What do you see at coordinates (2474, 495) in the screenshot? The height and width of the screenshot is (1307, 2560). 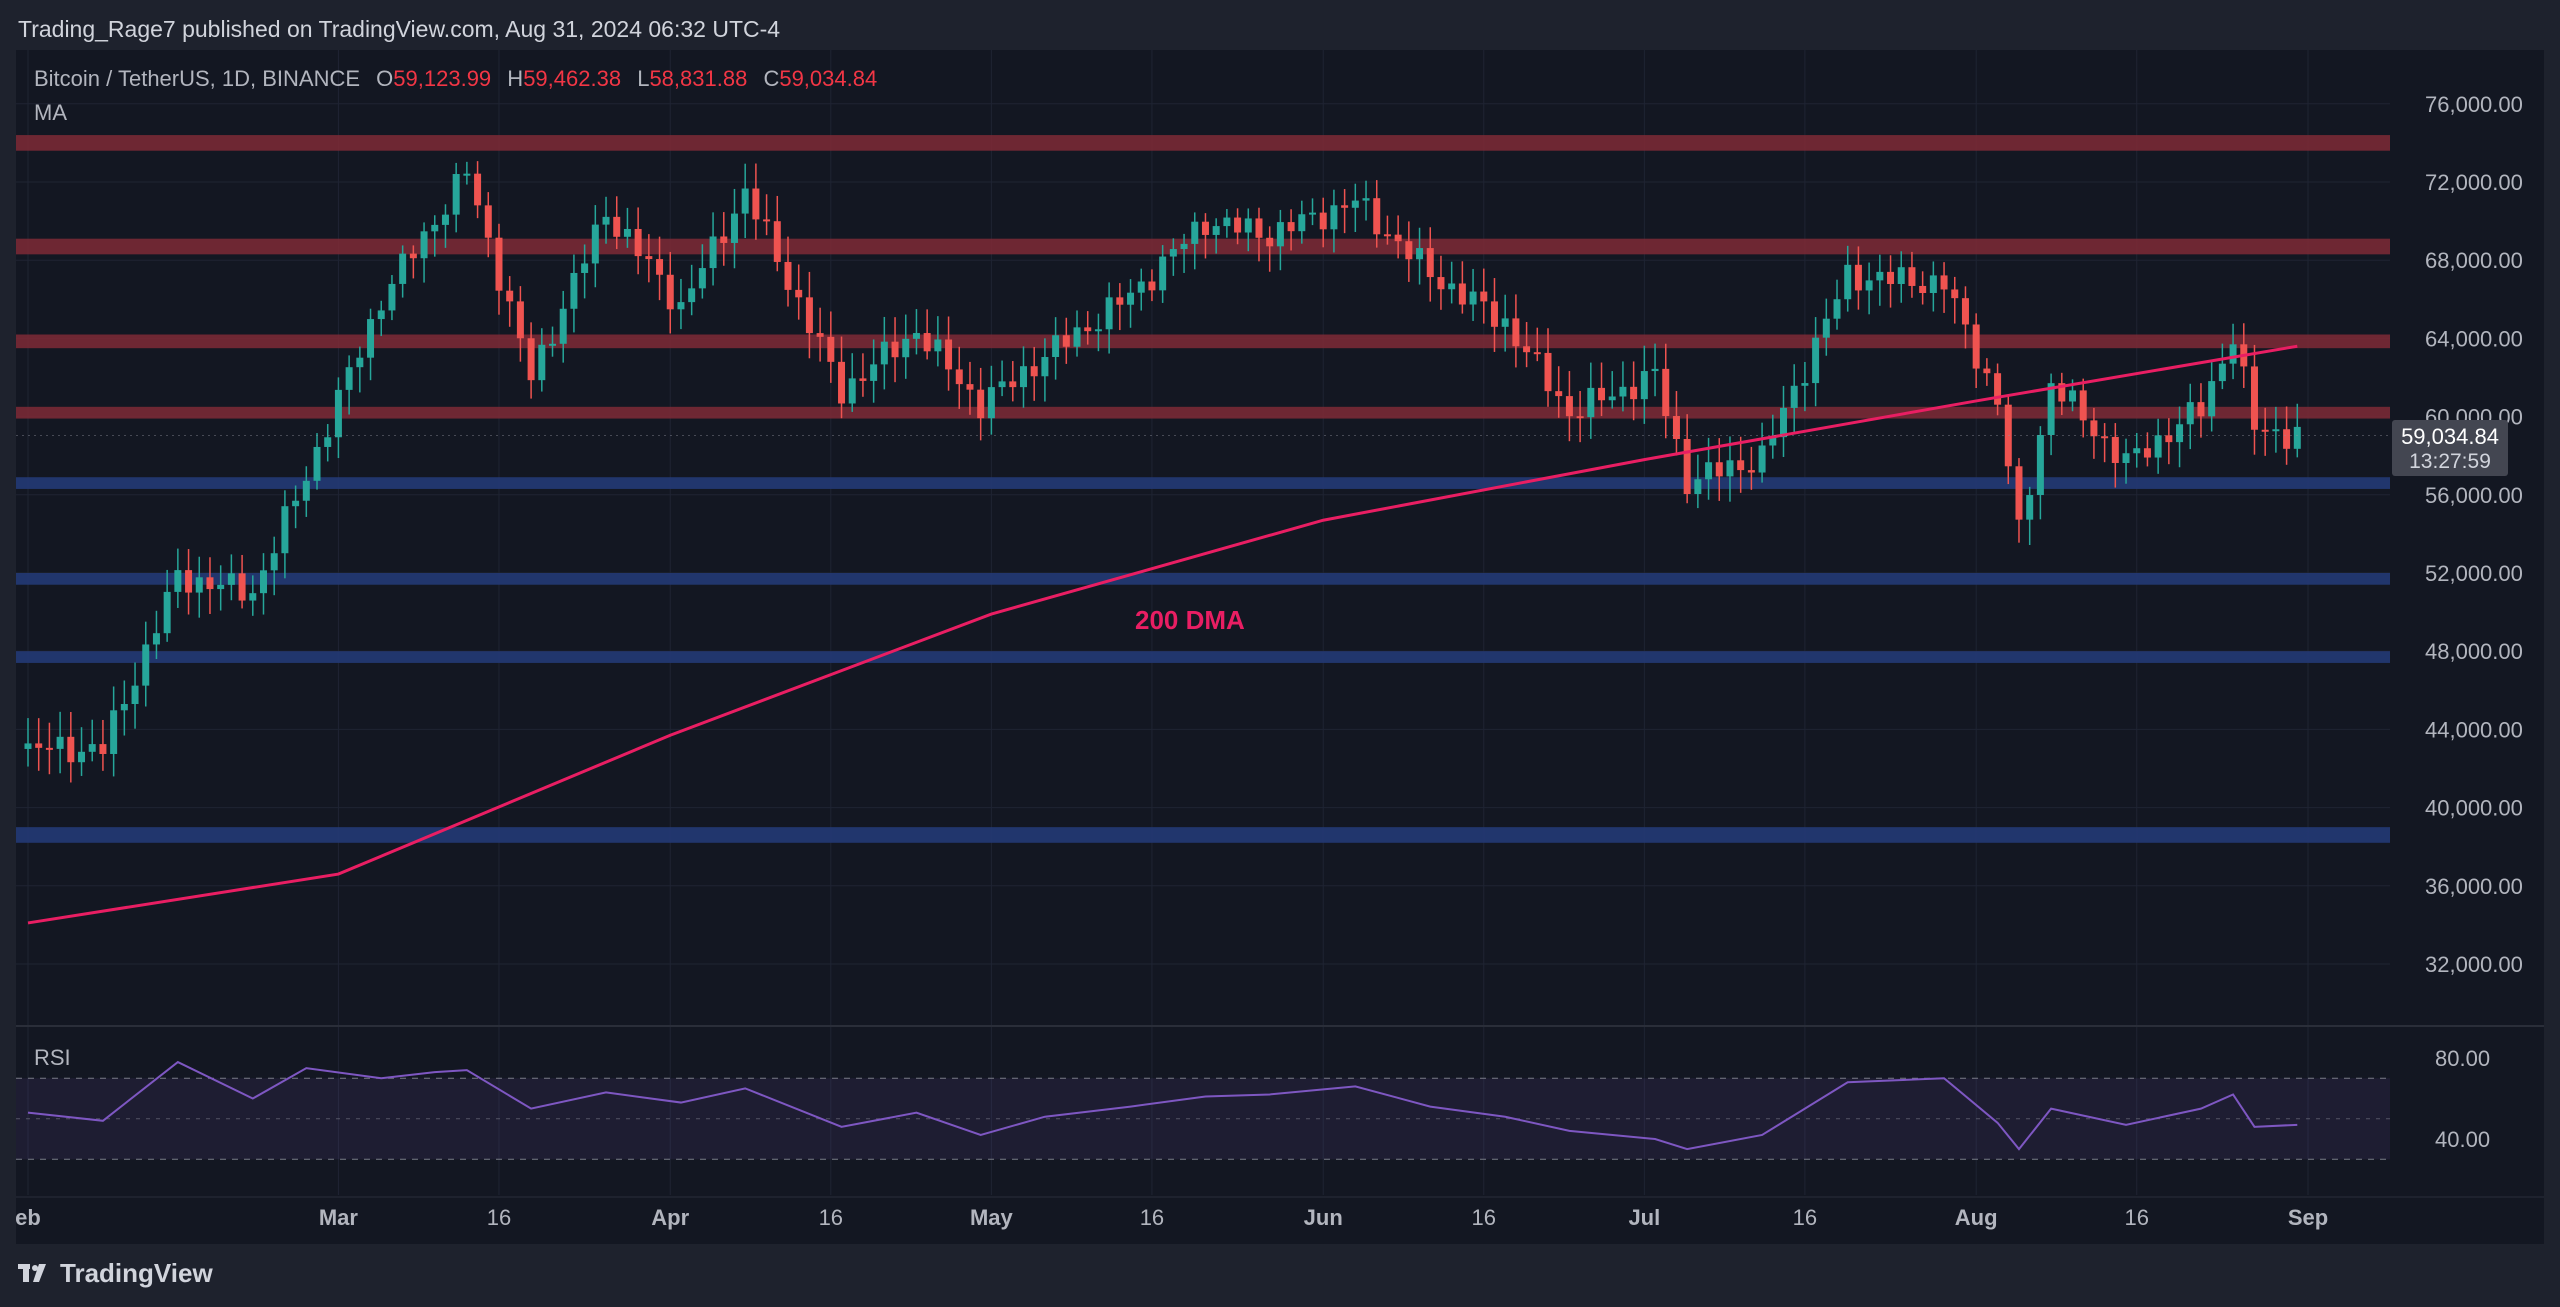 I see `y-tick-label: 56,000.00` at bounding box center [2474, 495].